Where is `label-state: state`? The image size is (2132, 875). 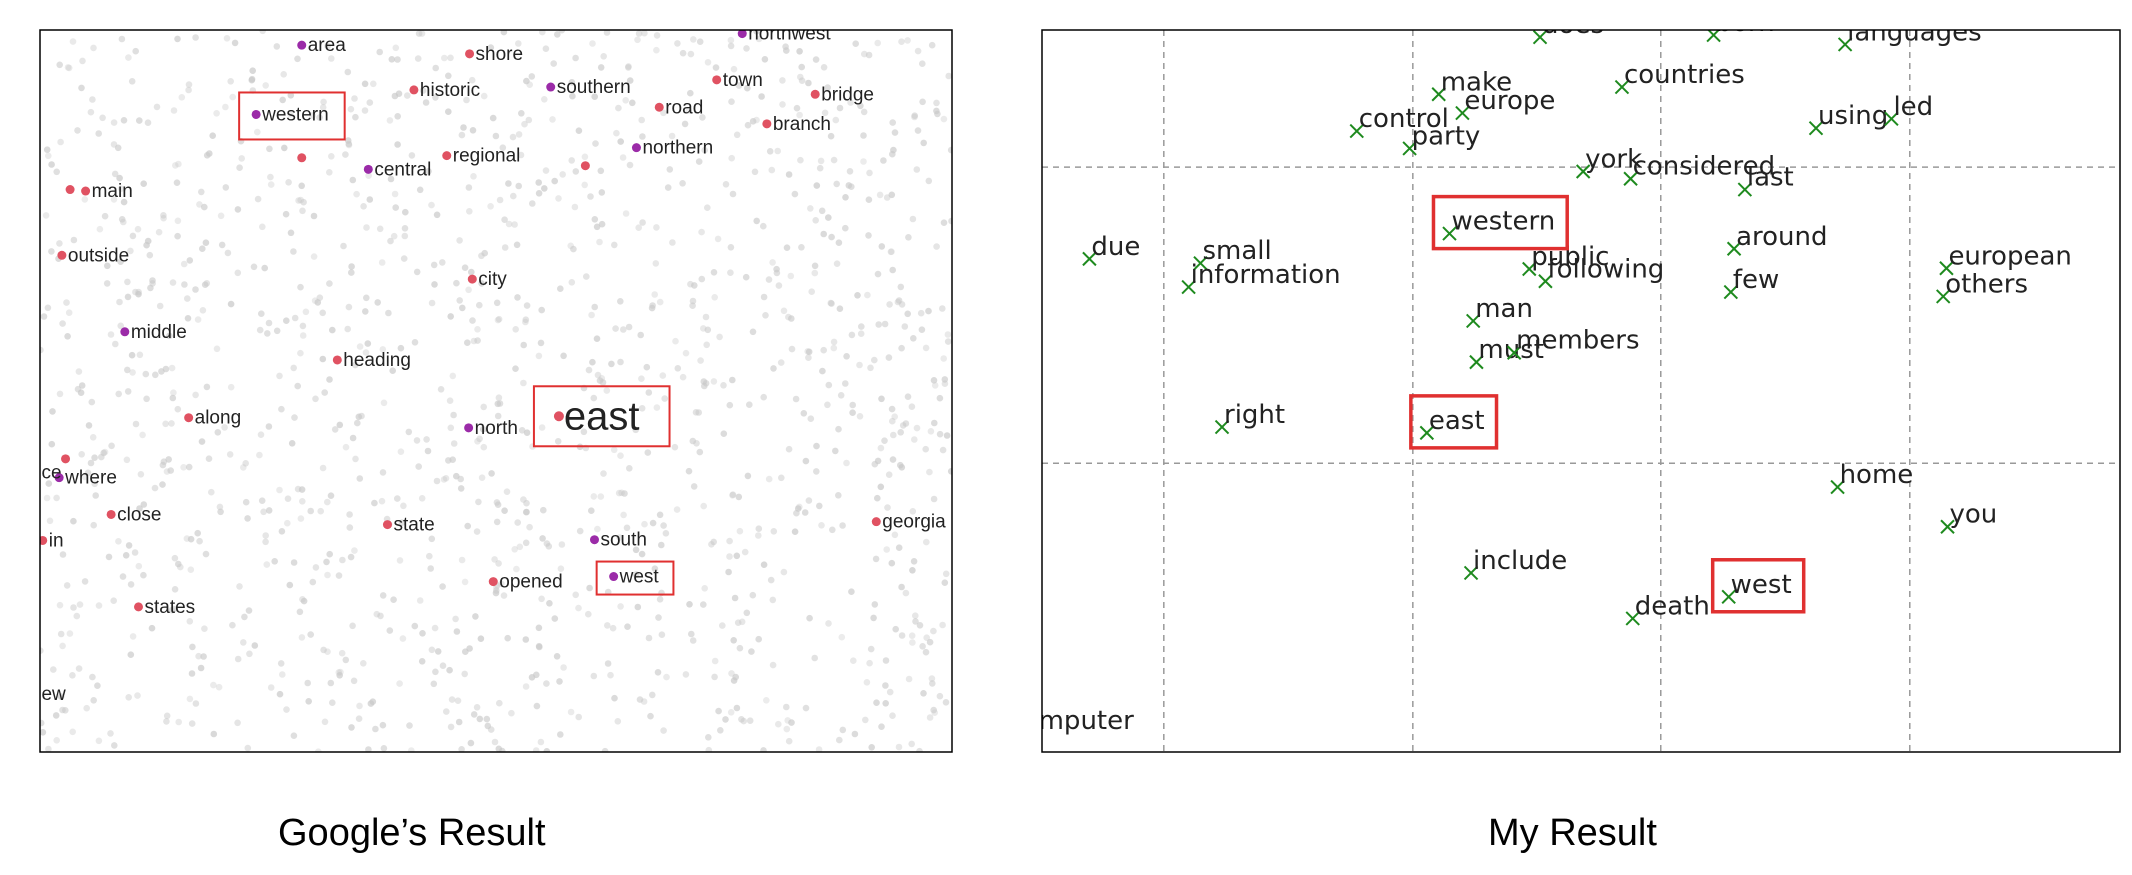 label-state: state is located at coordinates (413, 525).